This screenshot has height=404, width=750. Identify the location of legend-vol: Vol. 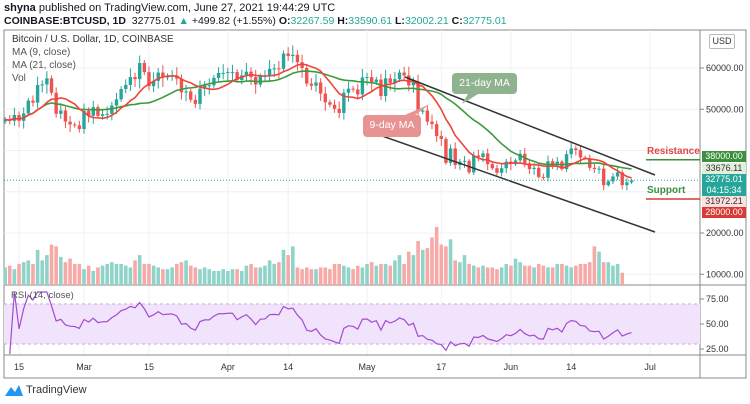
(19, 78).